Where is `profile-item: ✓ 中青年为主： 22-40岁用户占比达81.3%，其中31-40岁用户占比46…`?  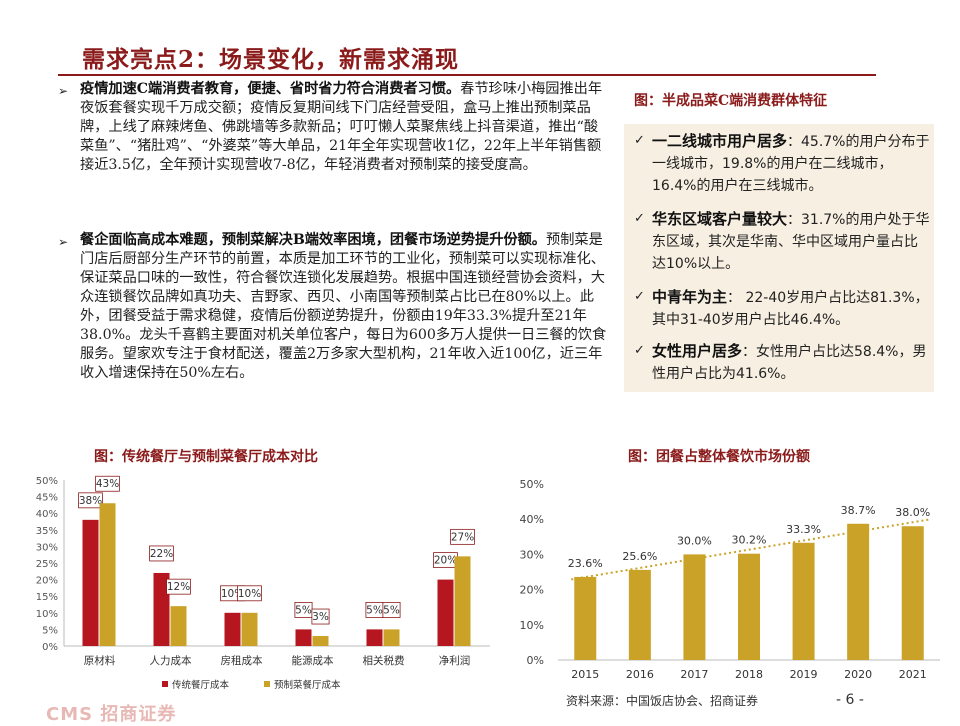
profile-item: ✓ 中青年为主： 22-40岁用户占比达81.3%，其中31-40岁用户占比46… is located at coordinates (782, 308).